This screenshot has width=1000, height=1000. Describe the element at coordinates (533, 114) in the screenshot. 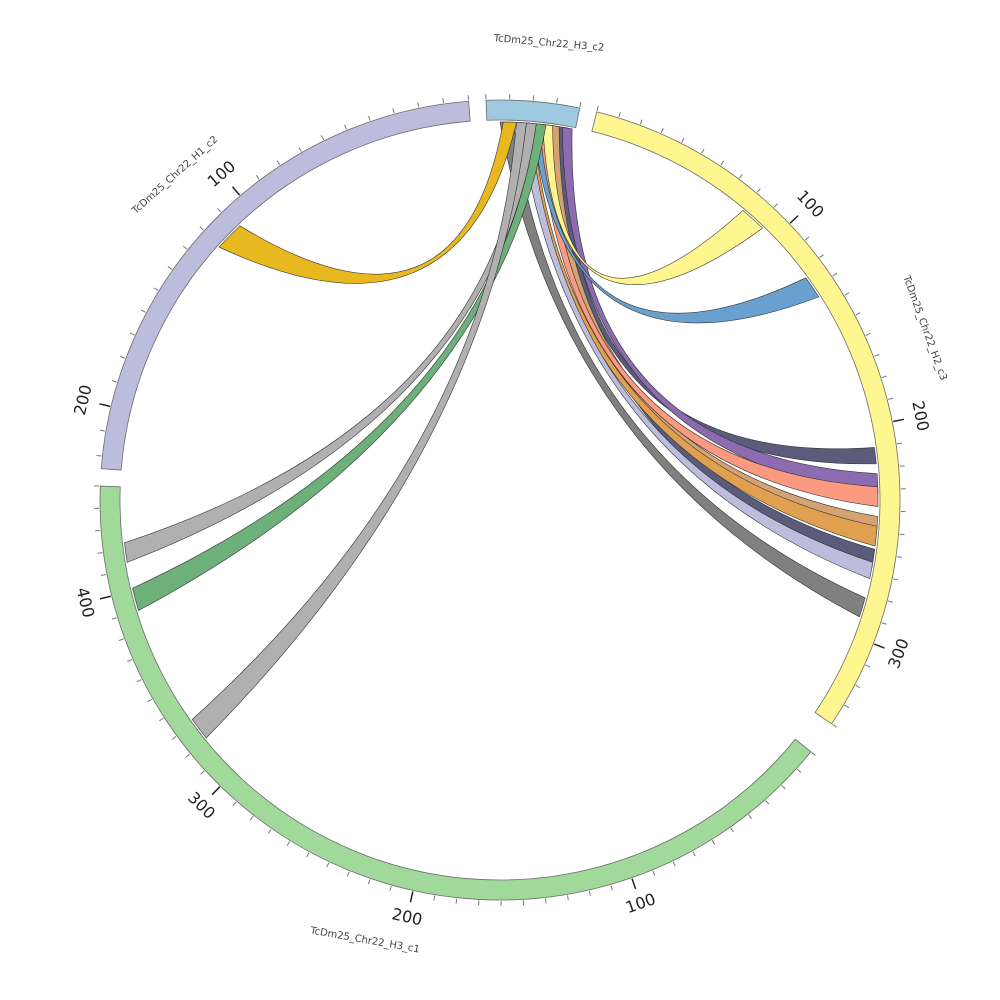

I see `segment-h3c2` at that location.